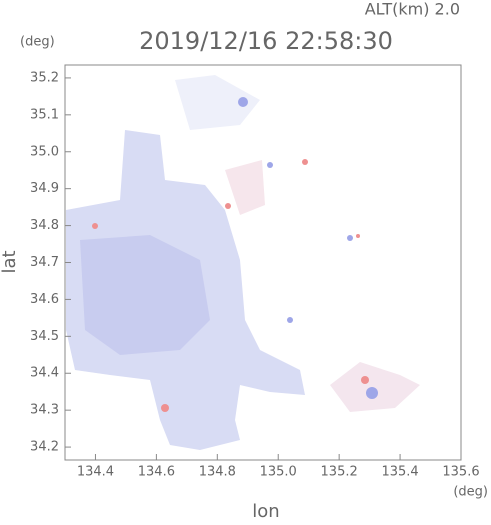 The width and height of the screenshot is (491, 525). I want to click on x-tick-label: 134.4, so click(95, 472).